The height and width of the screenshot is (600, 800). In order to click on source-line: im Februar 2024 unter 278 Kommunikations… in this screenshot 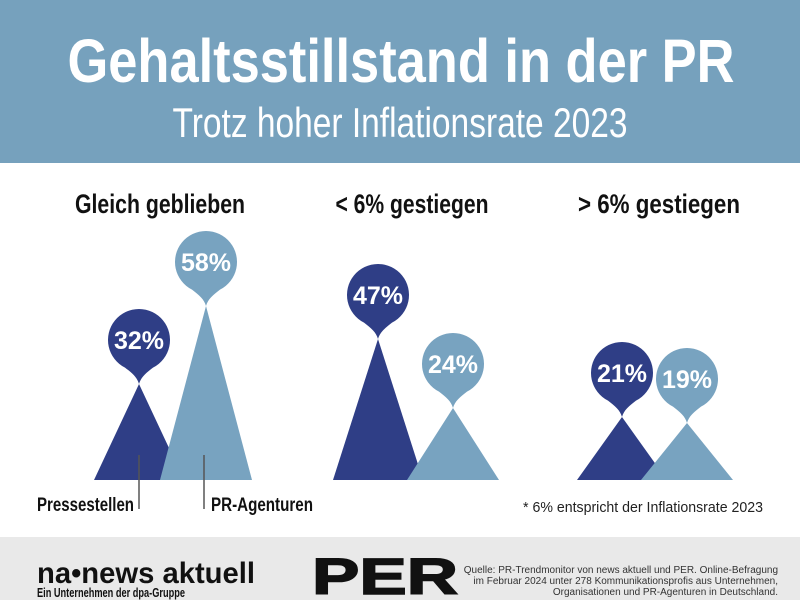, I will do `click(625, 581)`.